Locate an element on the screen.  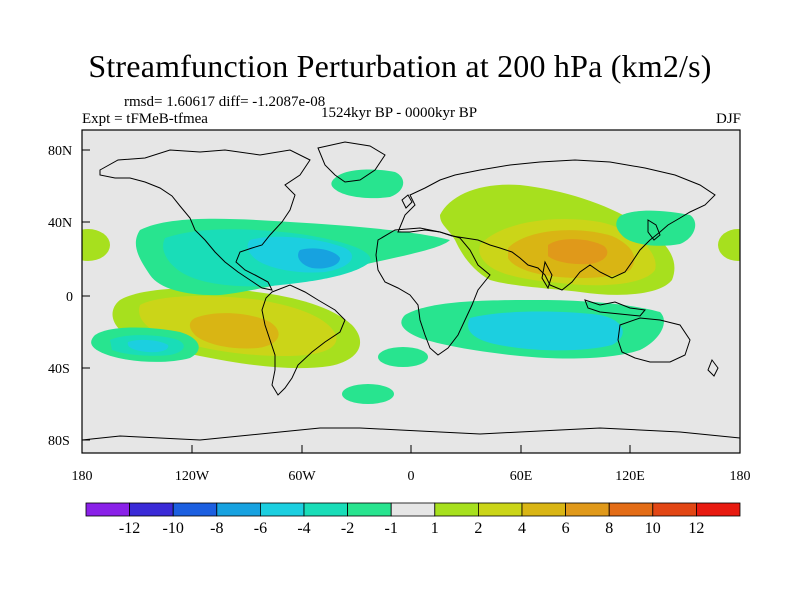
colorbar is located at coordinates (413, 509).